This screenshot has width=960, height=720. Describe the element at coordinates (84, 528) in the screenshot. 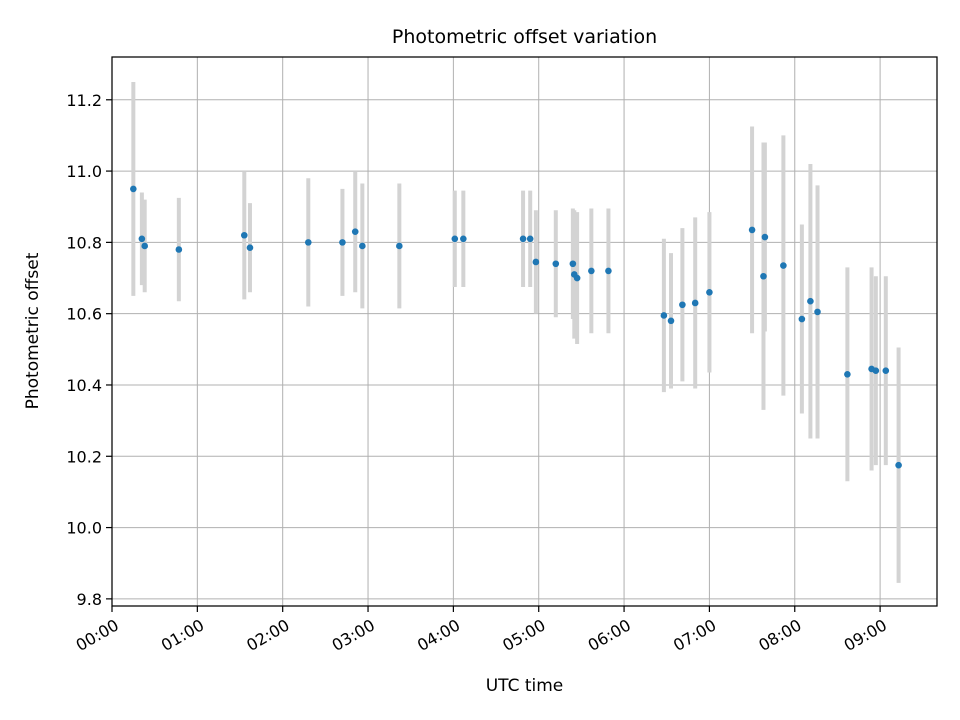

I see `y-tick-label: 10.0` at that location.